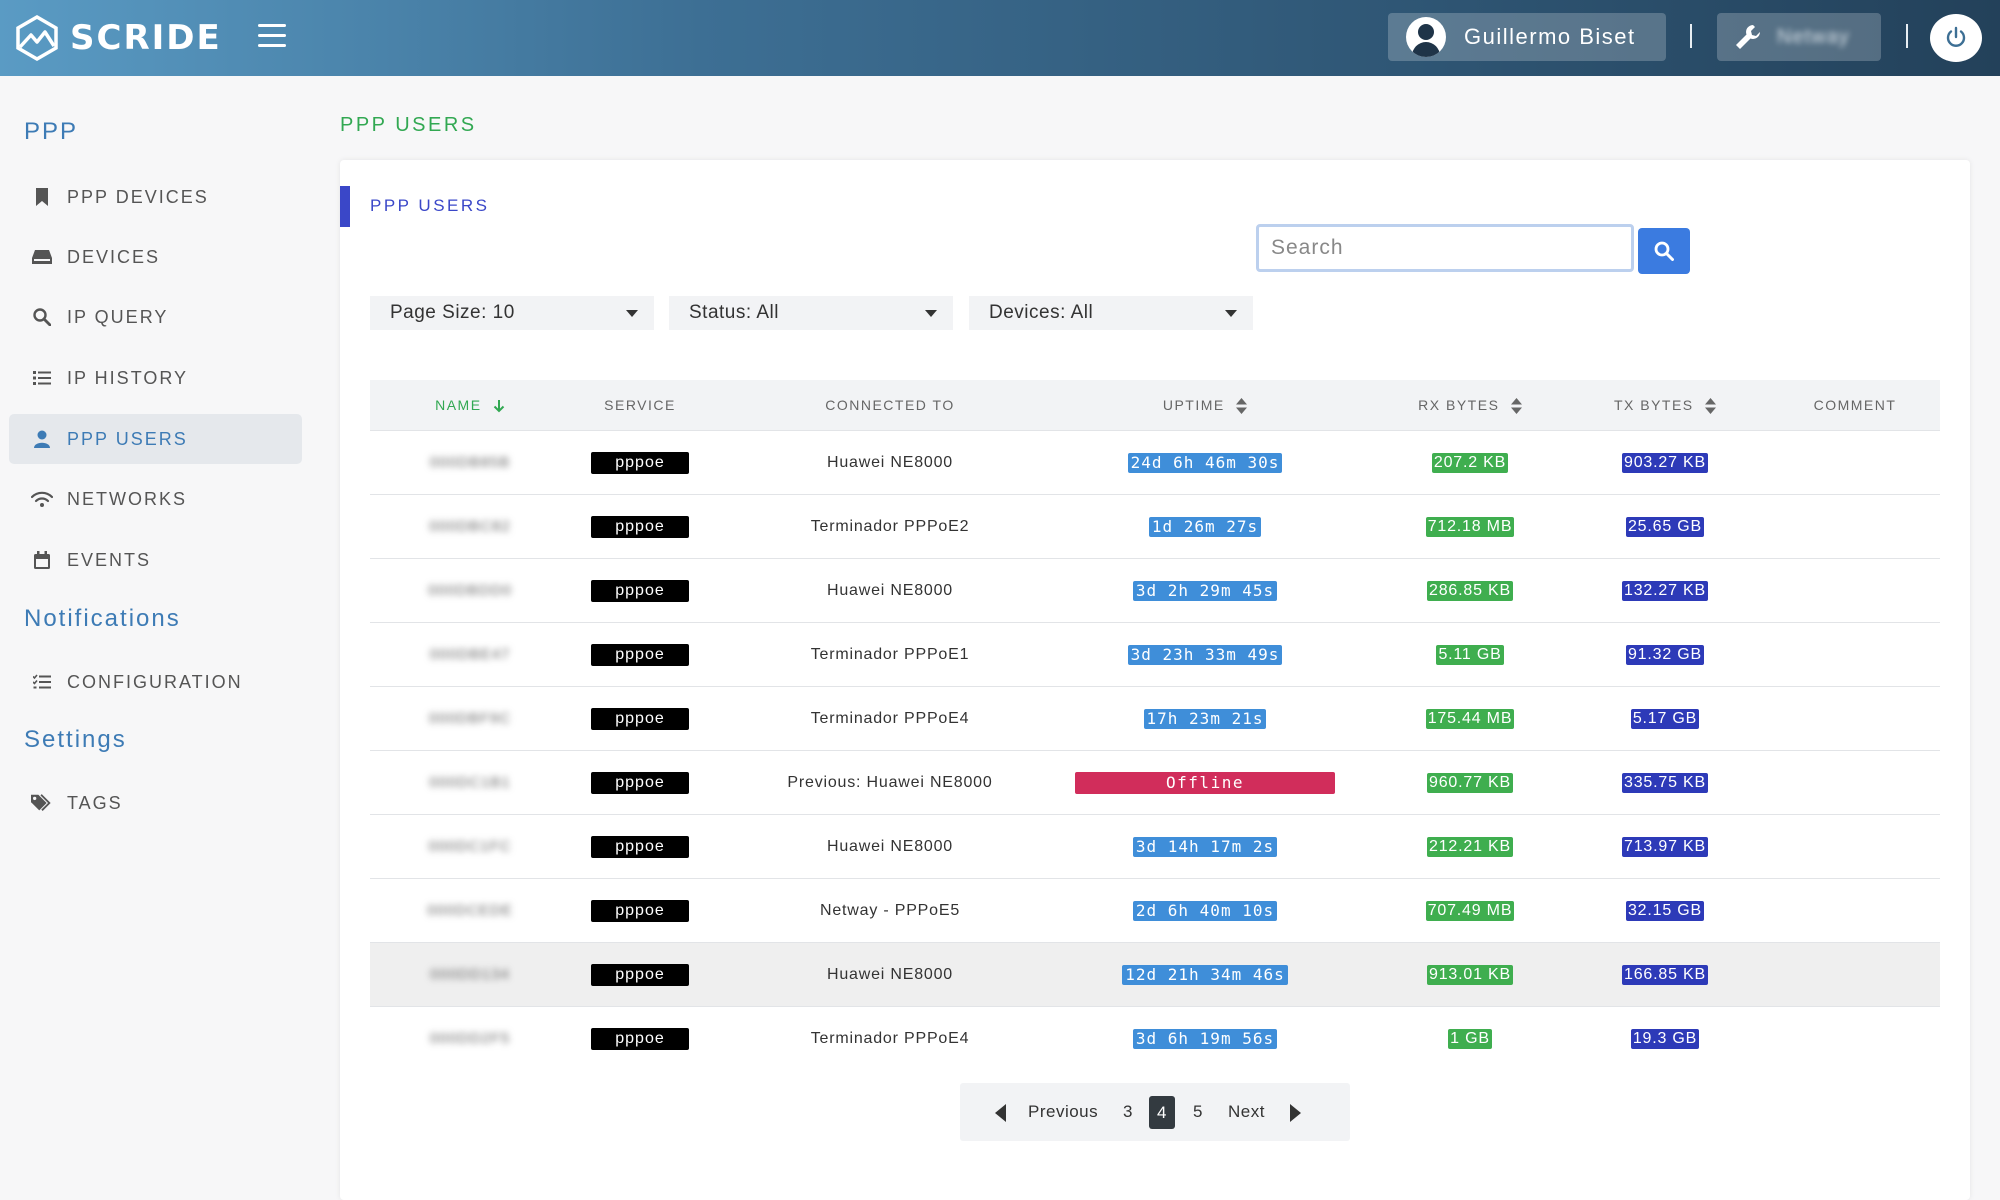  I want to click on sidebar-item-label: CONFIGURATION, so click(155, 681).